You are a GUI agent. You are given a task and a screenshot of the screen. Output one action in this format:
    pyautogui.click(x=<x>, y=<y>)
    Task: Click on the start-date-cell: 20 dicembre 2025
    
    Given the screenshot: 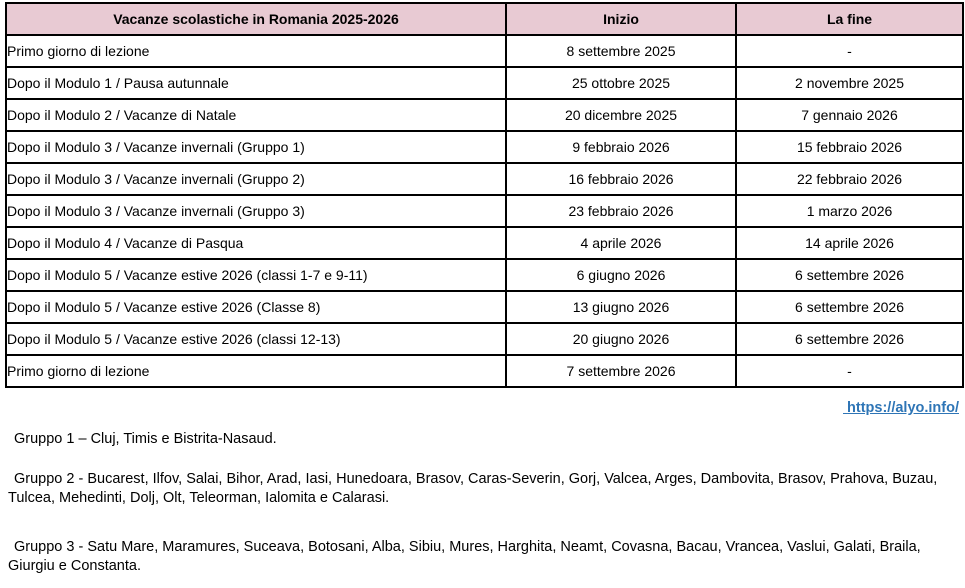 What is the action you would take?
    pyautogui.click(x=621, y=115)
    